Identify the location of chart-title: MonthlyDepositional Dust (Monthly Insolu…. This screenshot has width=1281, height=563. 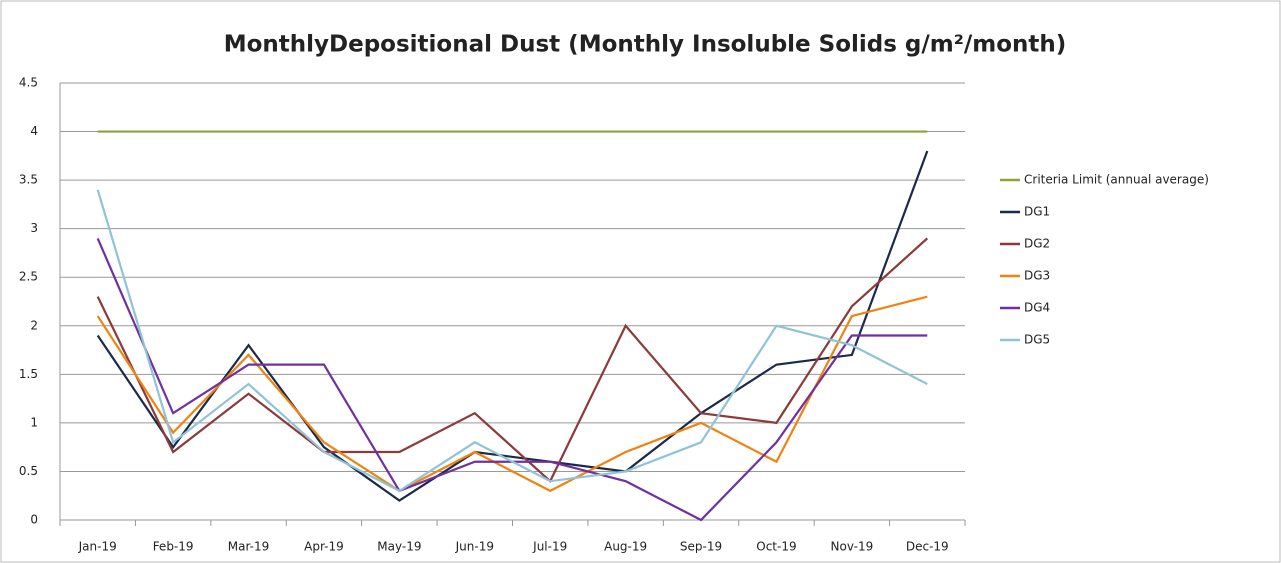
(645, 45).